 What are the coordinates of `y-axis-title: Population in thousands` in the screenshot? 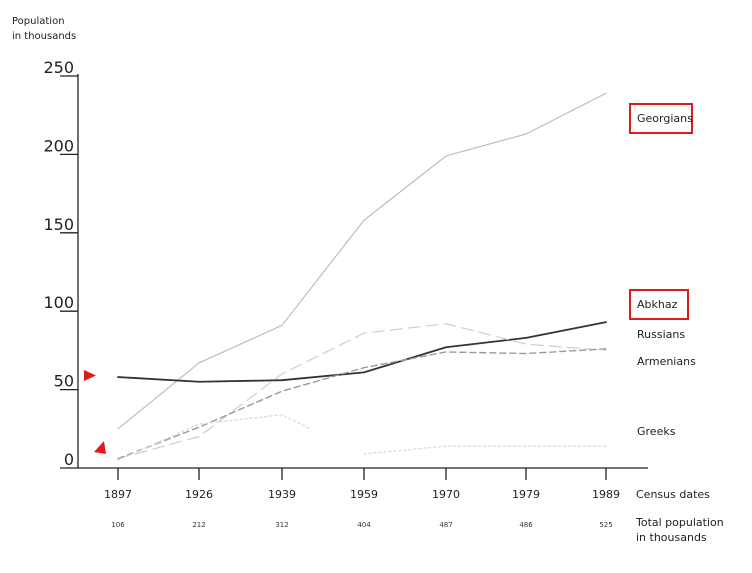 It's located at (44, 29).